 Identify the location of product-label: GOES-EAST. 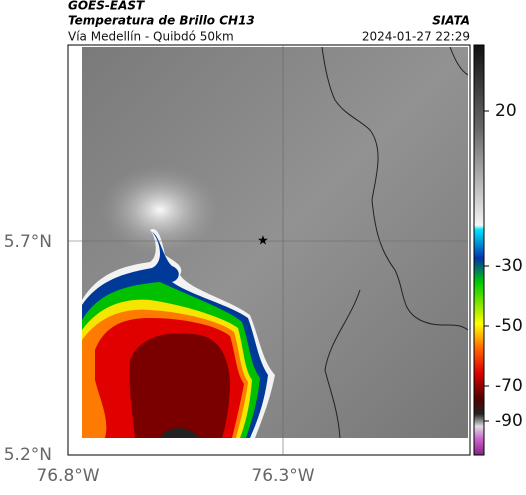
(106, 6).